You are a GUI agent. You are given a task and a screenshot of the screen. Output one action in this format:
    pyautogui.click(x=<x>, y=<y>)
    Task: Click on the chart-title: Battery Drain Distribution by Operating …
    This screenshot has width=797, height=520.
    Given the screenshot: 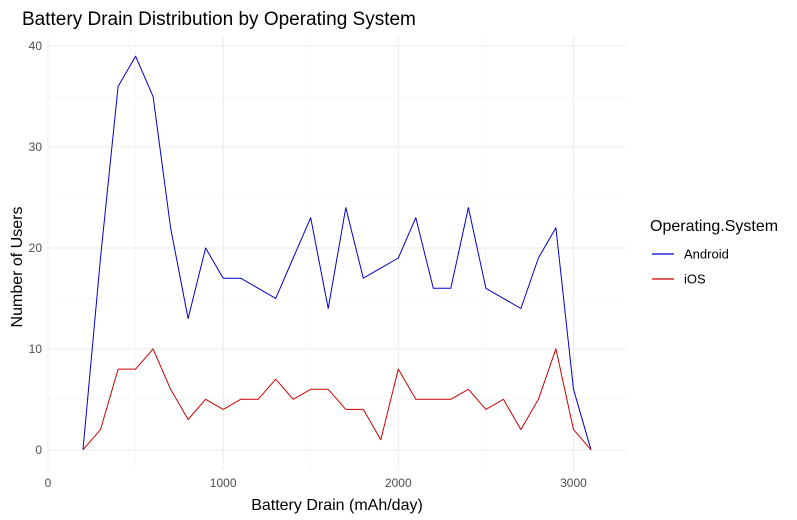 What is the action you would take?
    pyautogui.click(x=219, y=19)
    